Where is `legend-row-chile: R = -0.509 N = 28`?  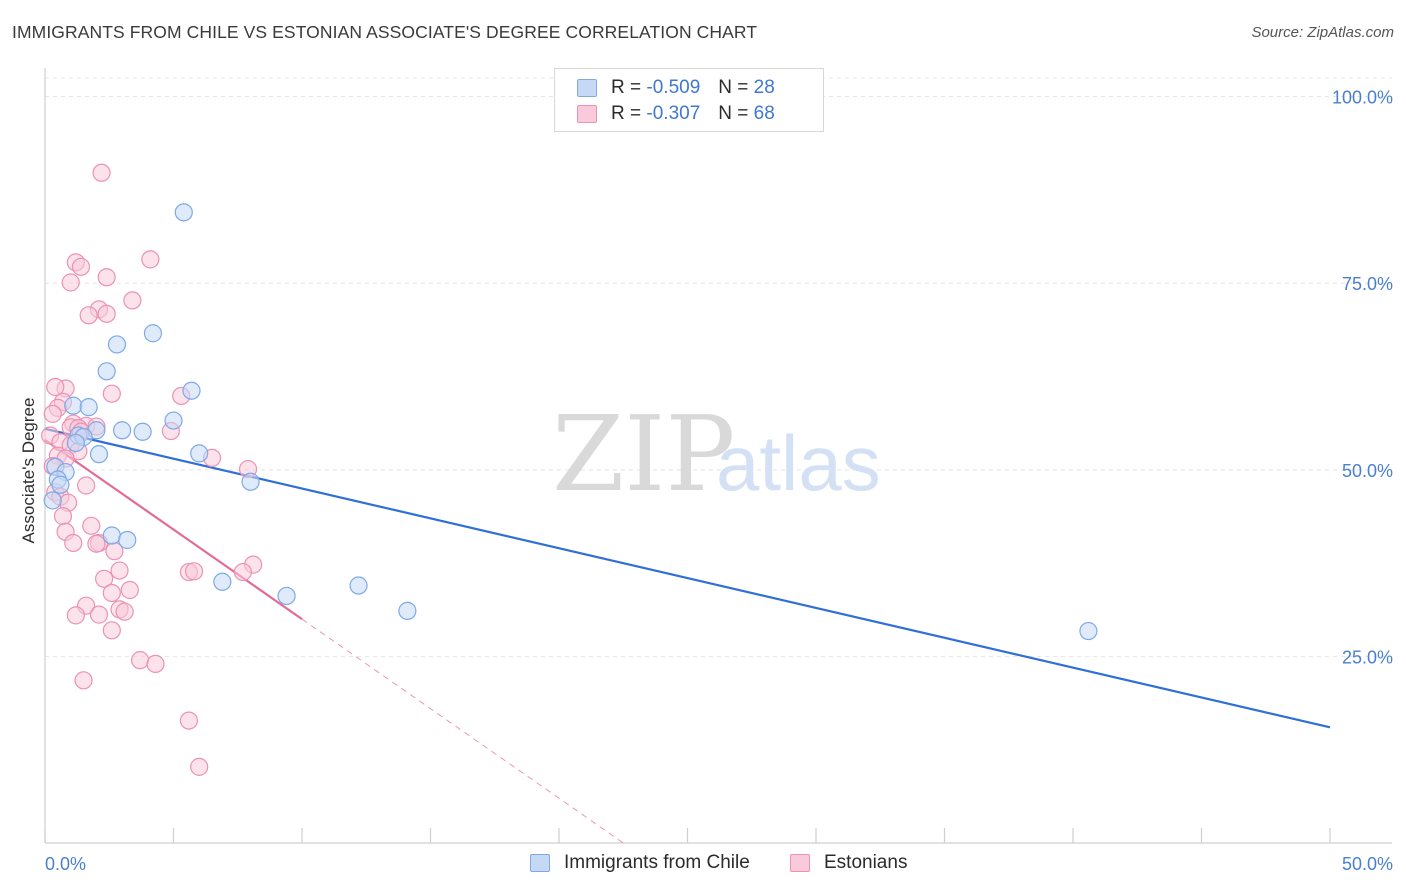
legend-row-chile: R = -0.509 N = 28 is located at coordinates (676, 88).